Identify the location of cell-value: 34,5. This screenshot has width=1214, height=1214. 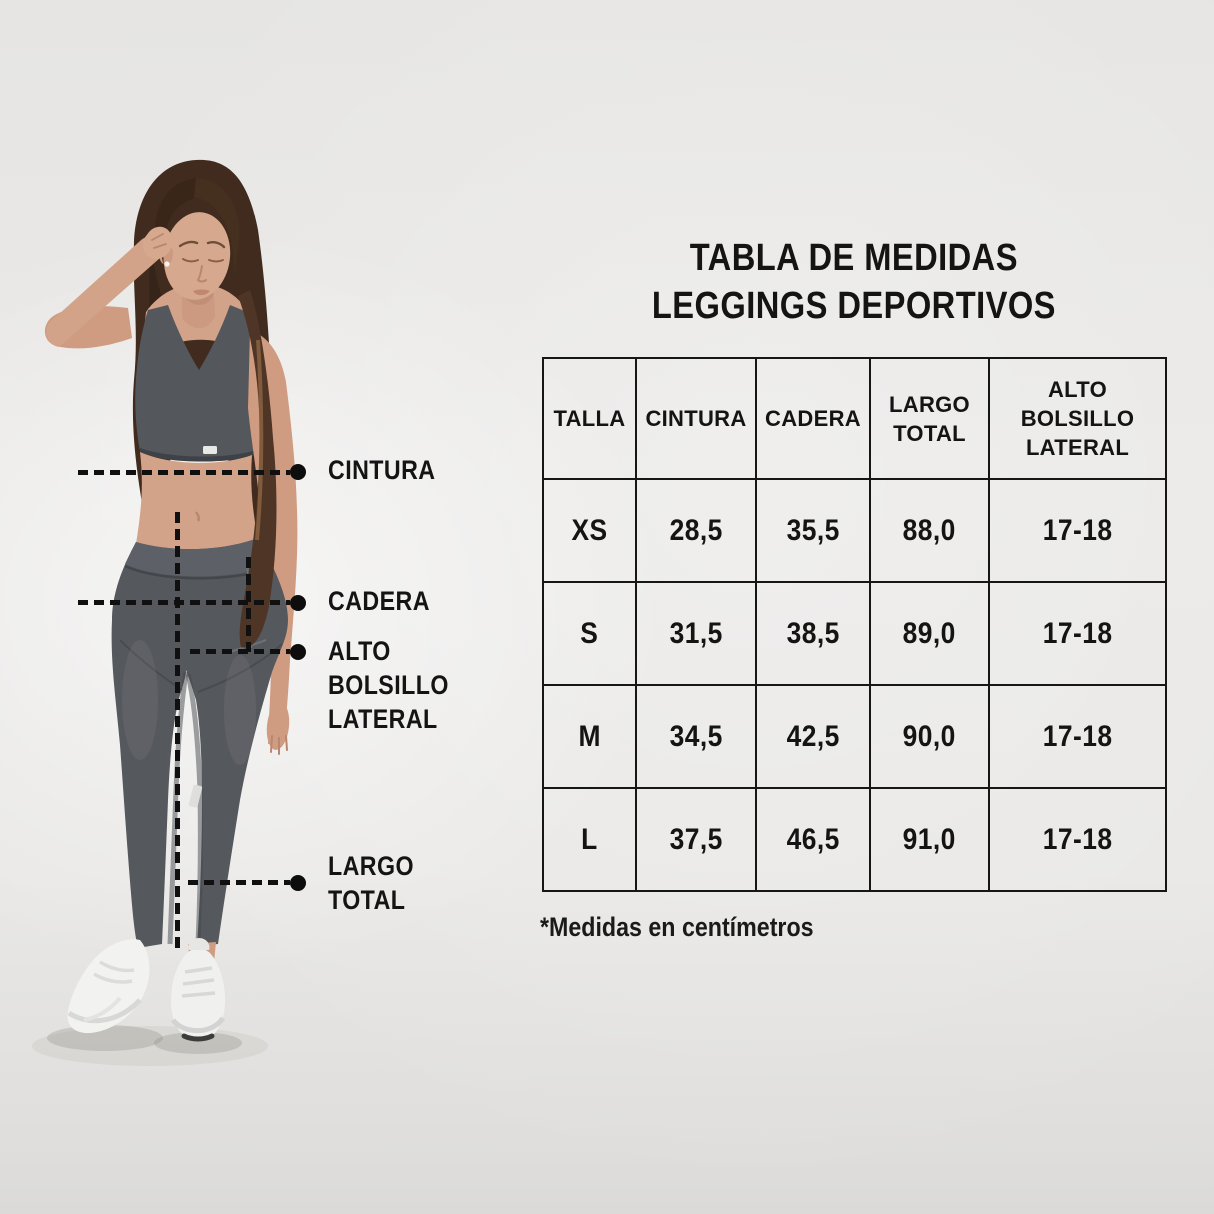
(696, 736).